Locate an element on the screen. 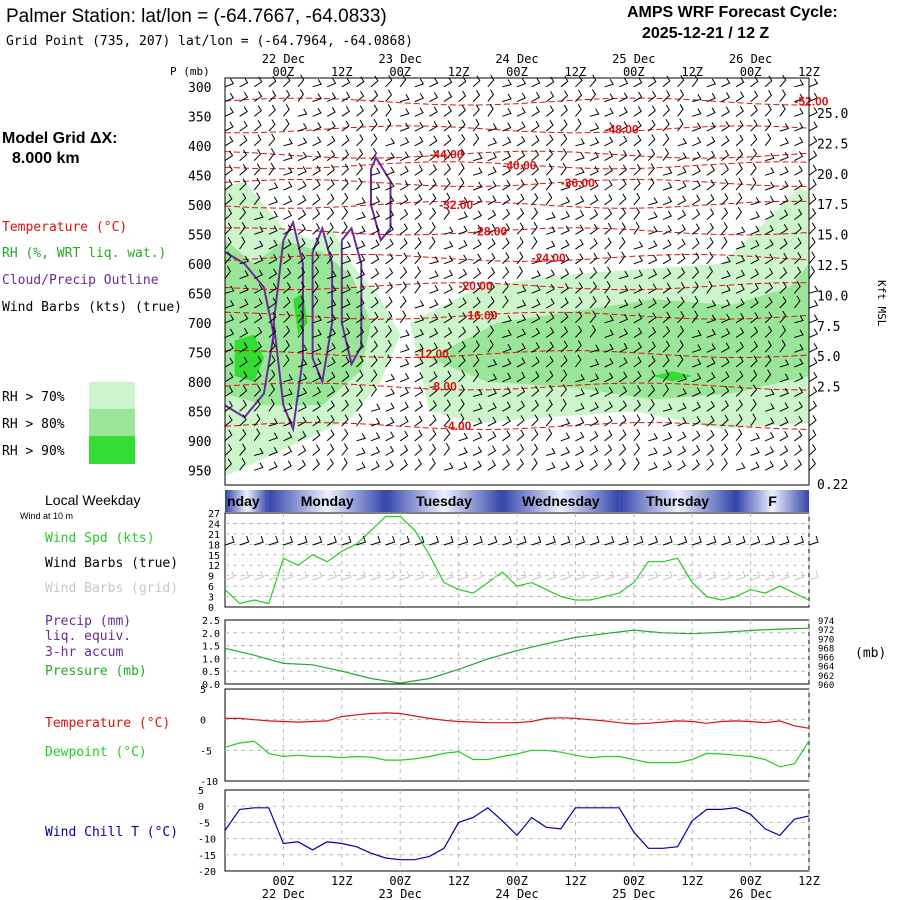 This screenshot has width=900, height=900. panel-tick-label: 9 is located at coordinates (211, 577).